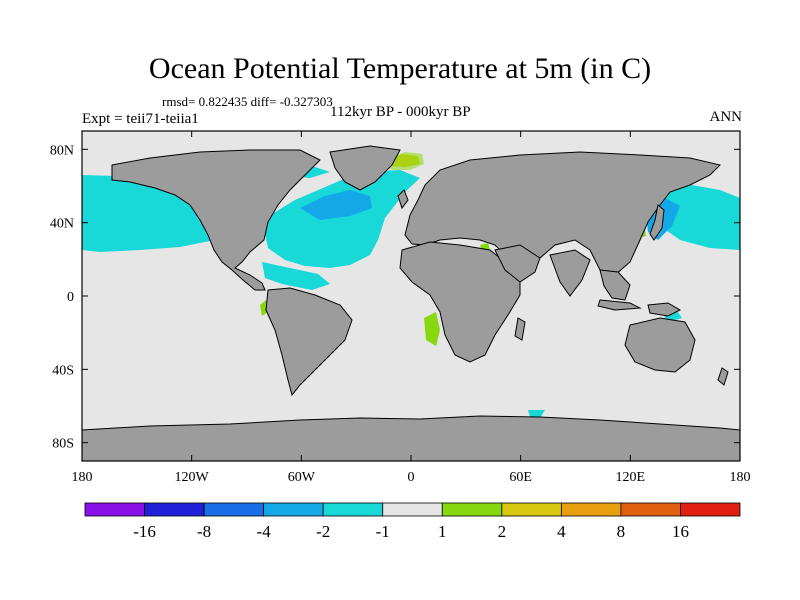 This screenshot has width=800, height=600. What do you see at coordinates (70, 297) in the screenshot?
I see `lat-tick-label: 0` at bounding box center [70, 297].